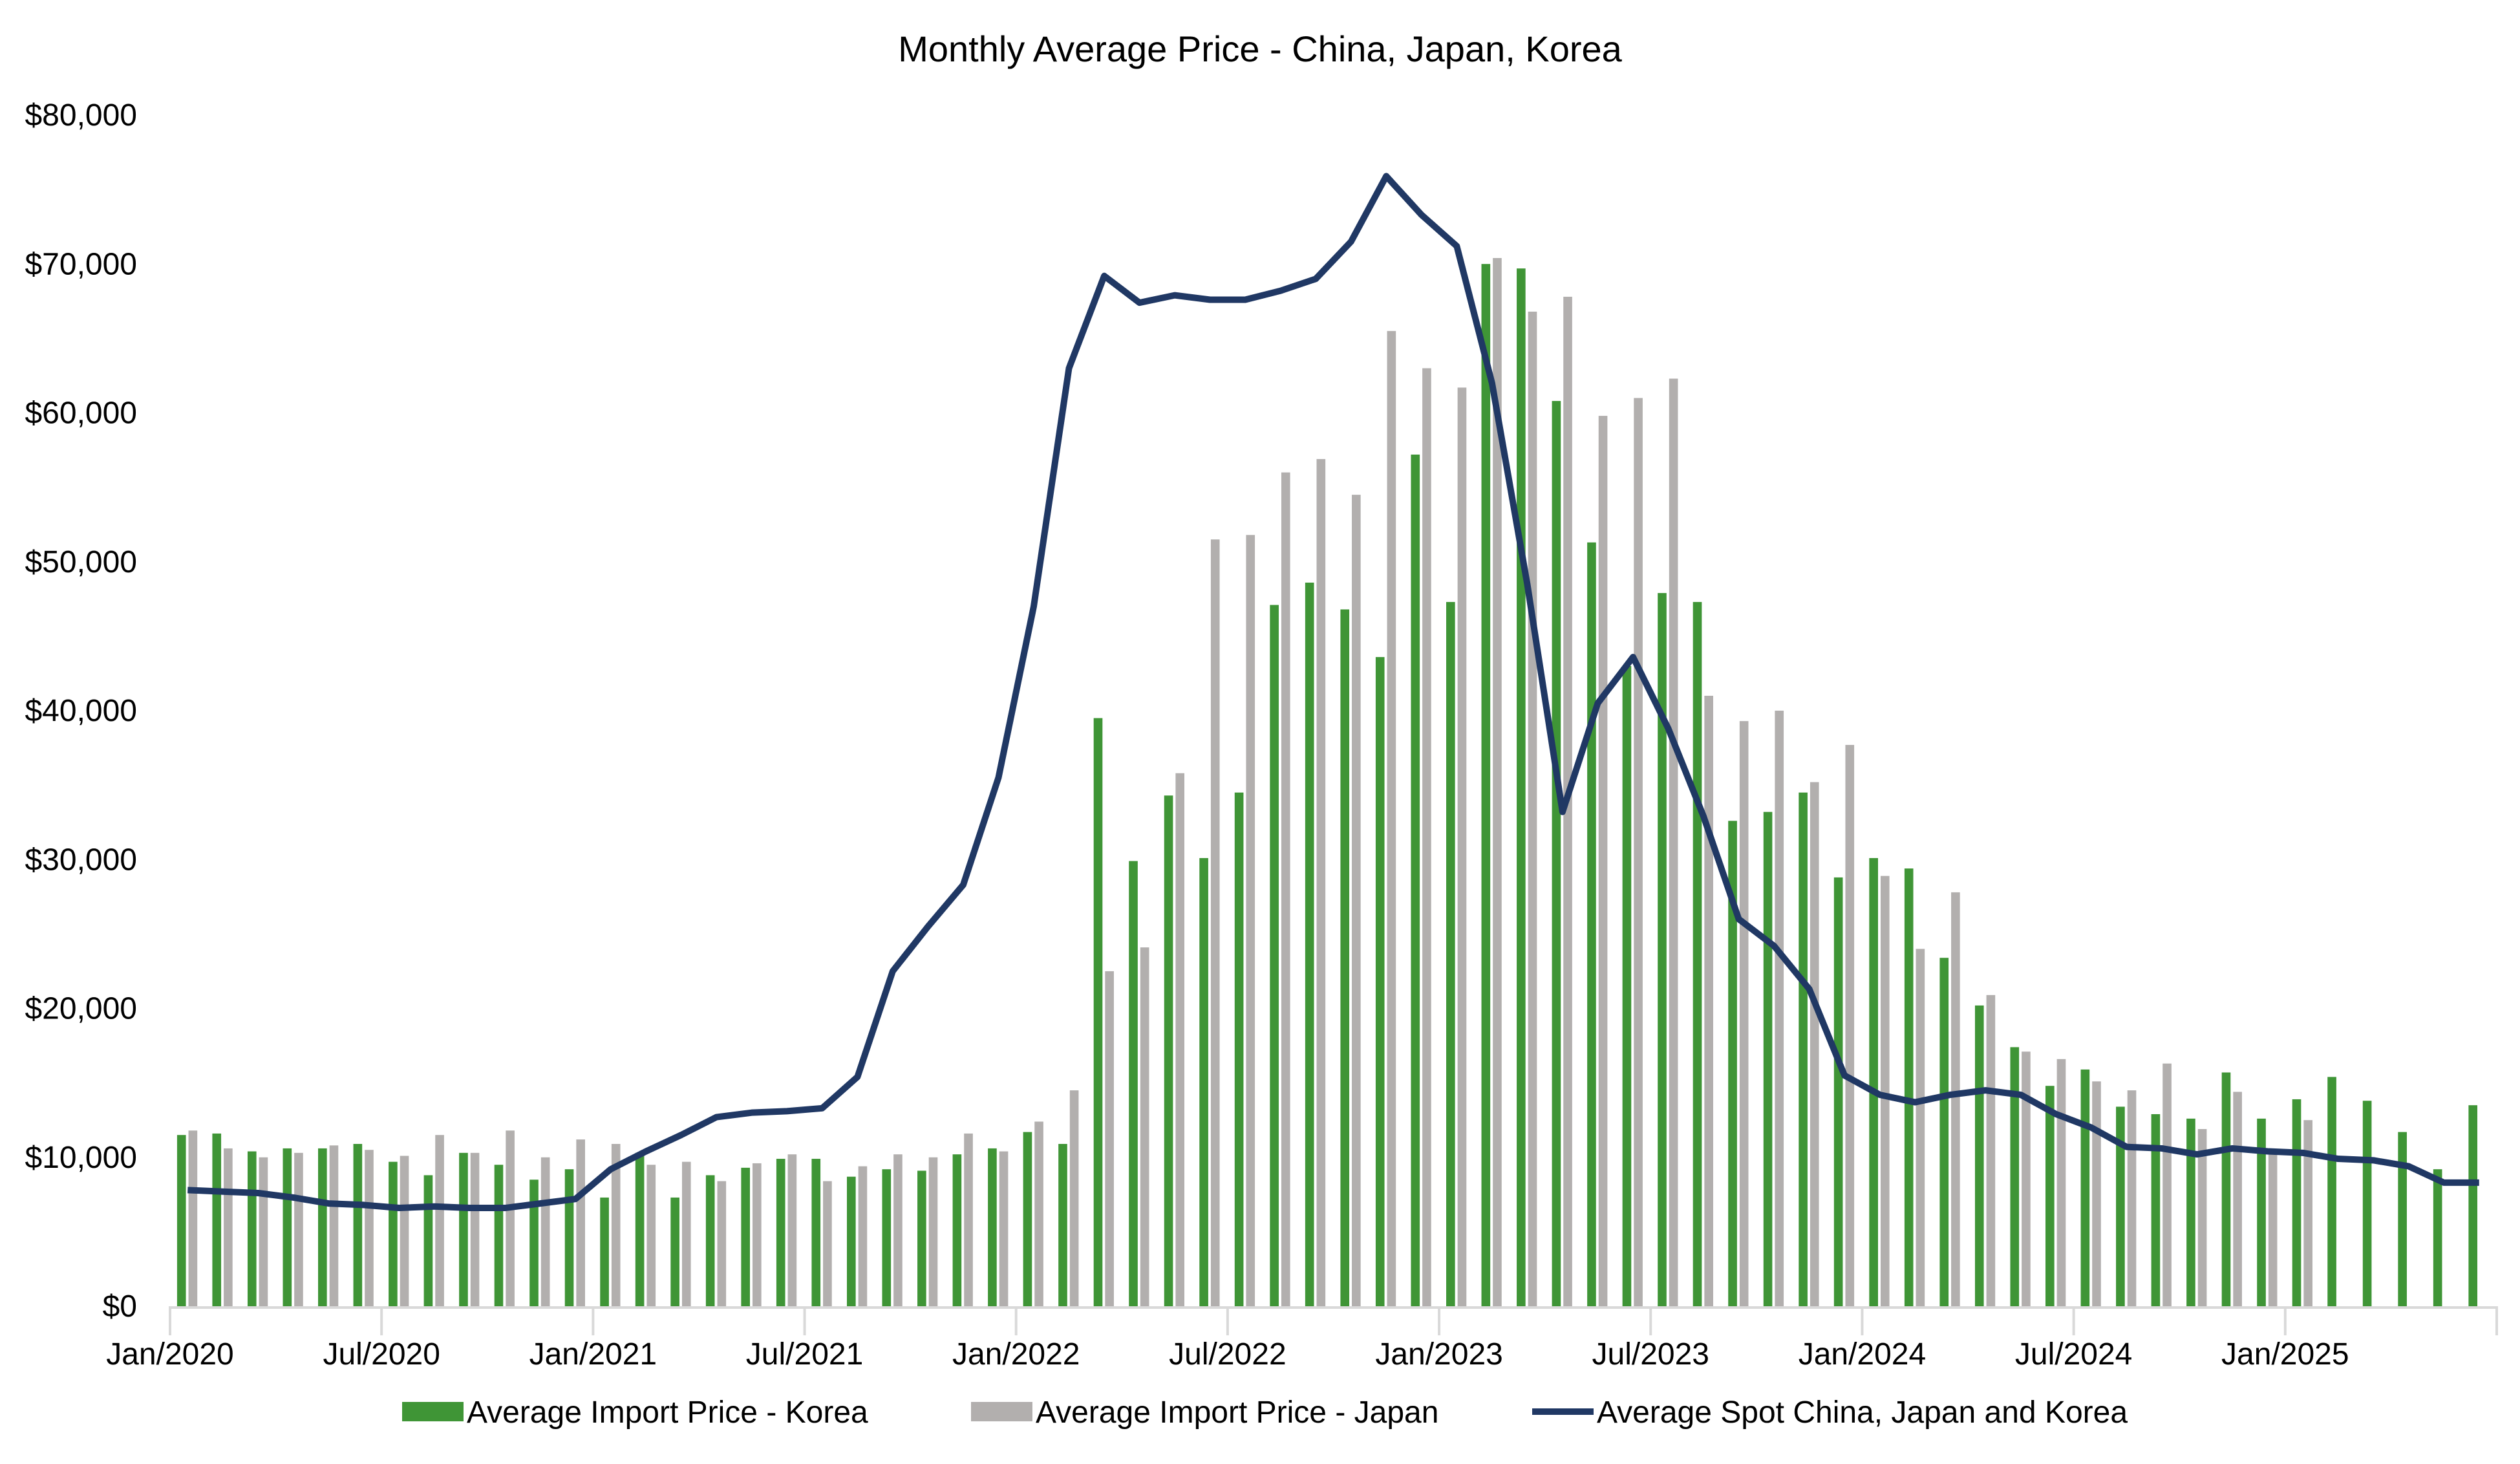 Image resolution: width=2520 pixels, height=1464 pixels. I want to click on y-tick-label: $30,000, so click(81, 860).